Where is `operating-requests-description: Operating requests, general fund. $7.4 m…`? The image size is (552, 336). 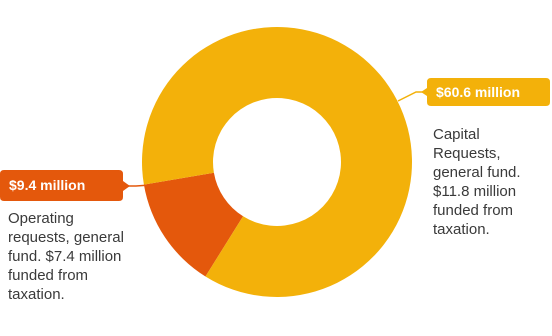 operating-requests-description: Operating requests, general fund. $7.4 m… is located at coordinates (66, 256).